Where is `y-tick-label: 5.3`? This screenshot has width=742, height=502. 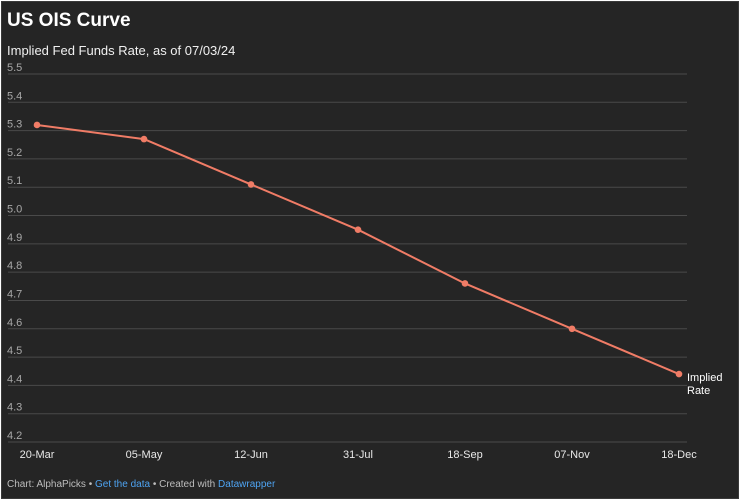 y-tick-label: 5.3 is located at coordinates (14, 125).